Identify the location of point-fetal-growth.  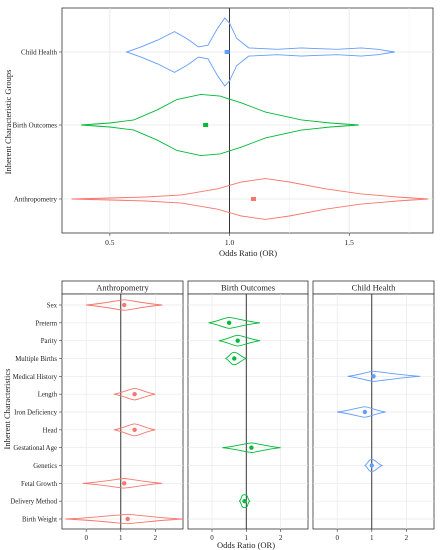
(124, 483).